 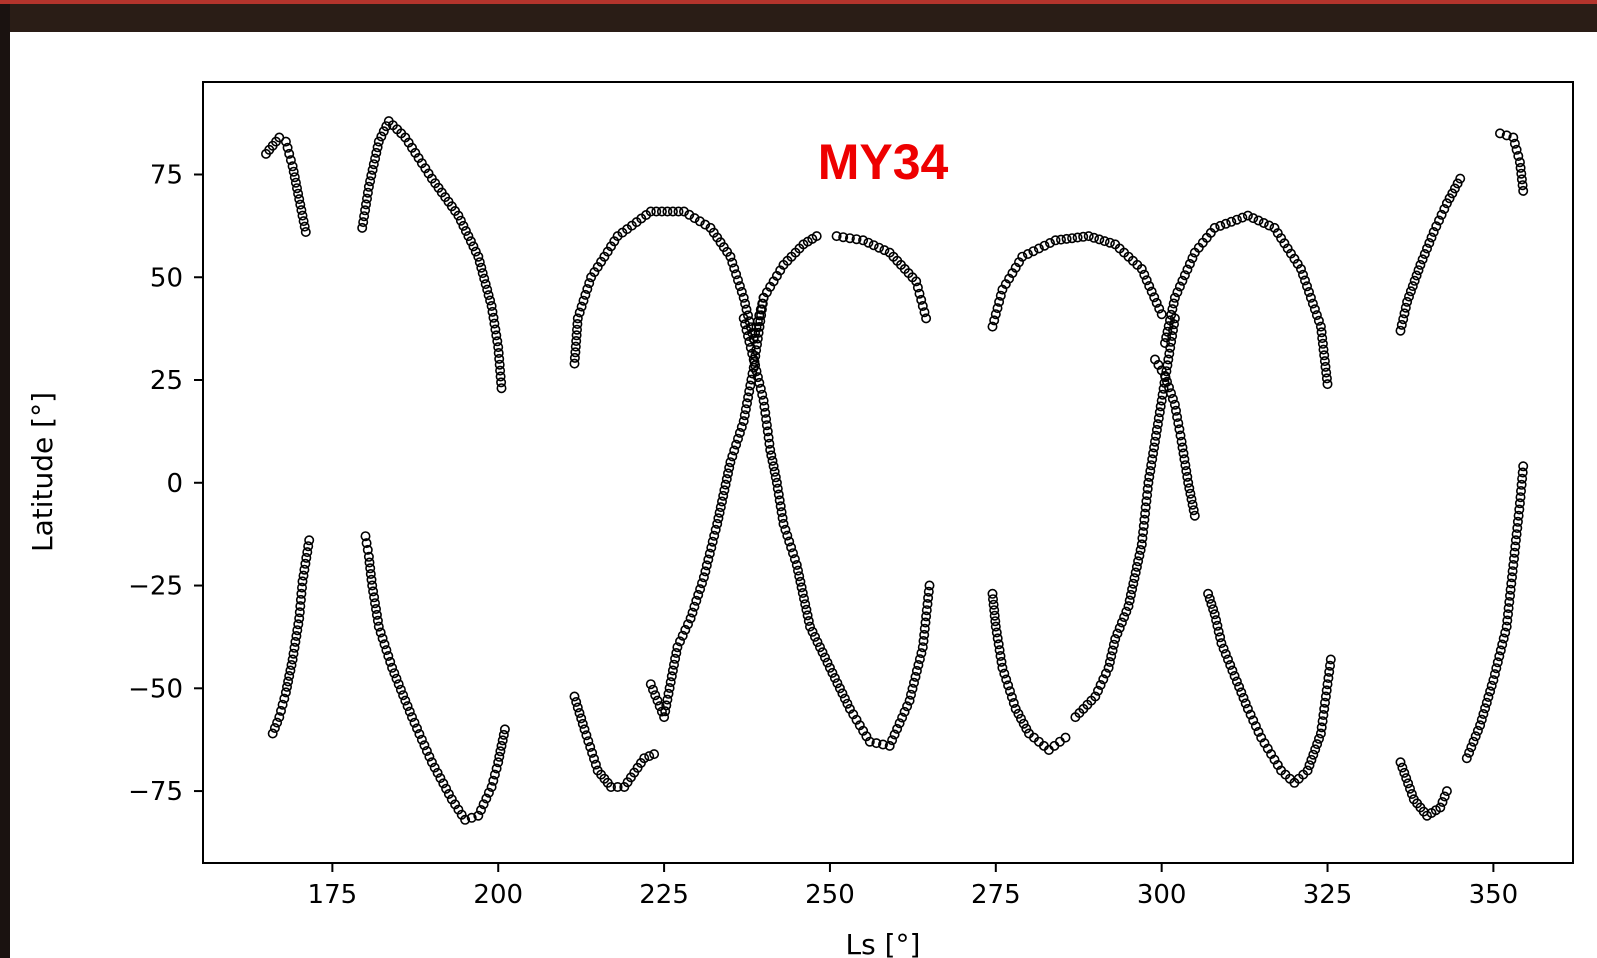 What do you see at coordinates (174, 484) in the screenshot?
I see `y-tick-label: 0` at bounding box center [174, 484].